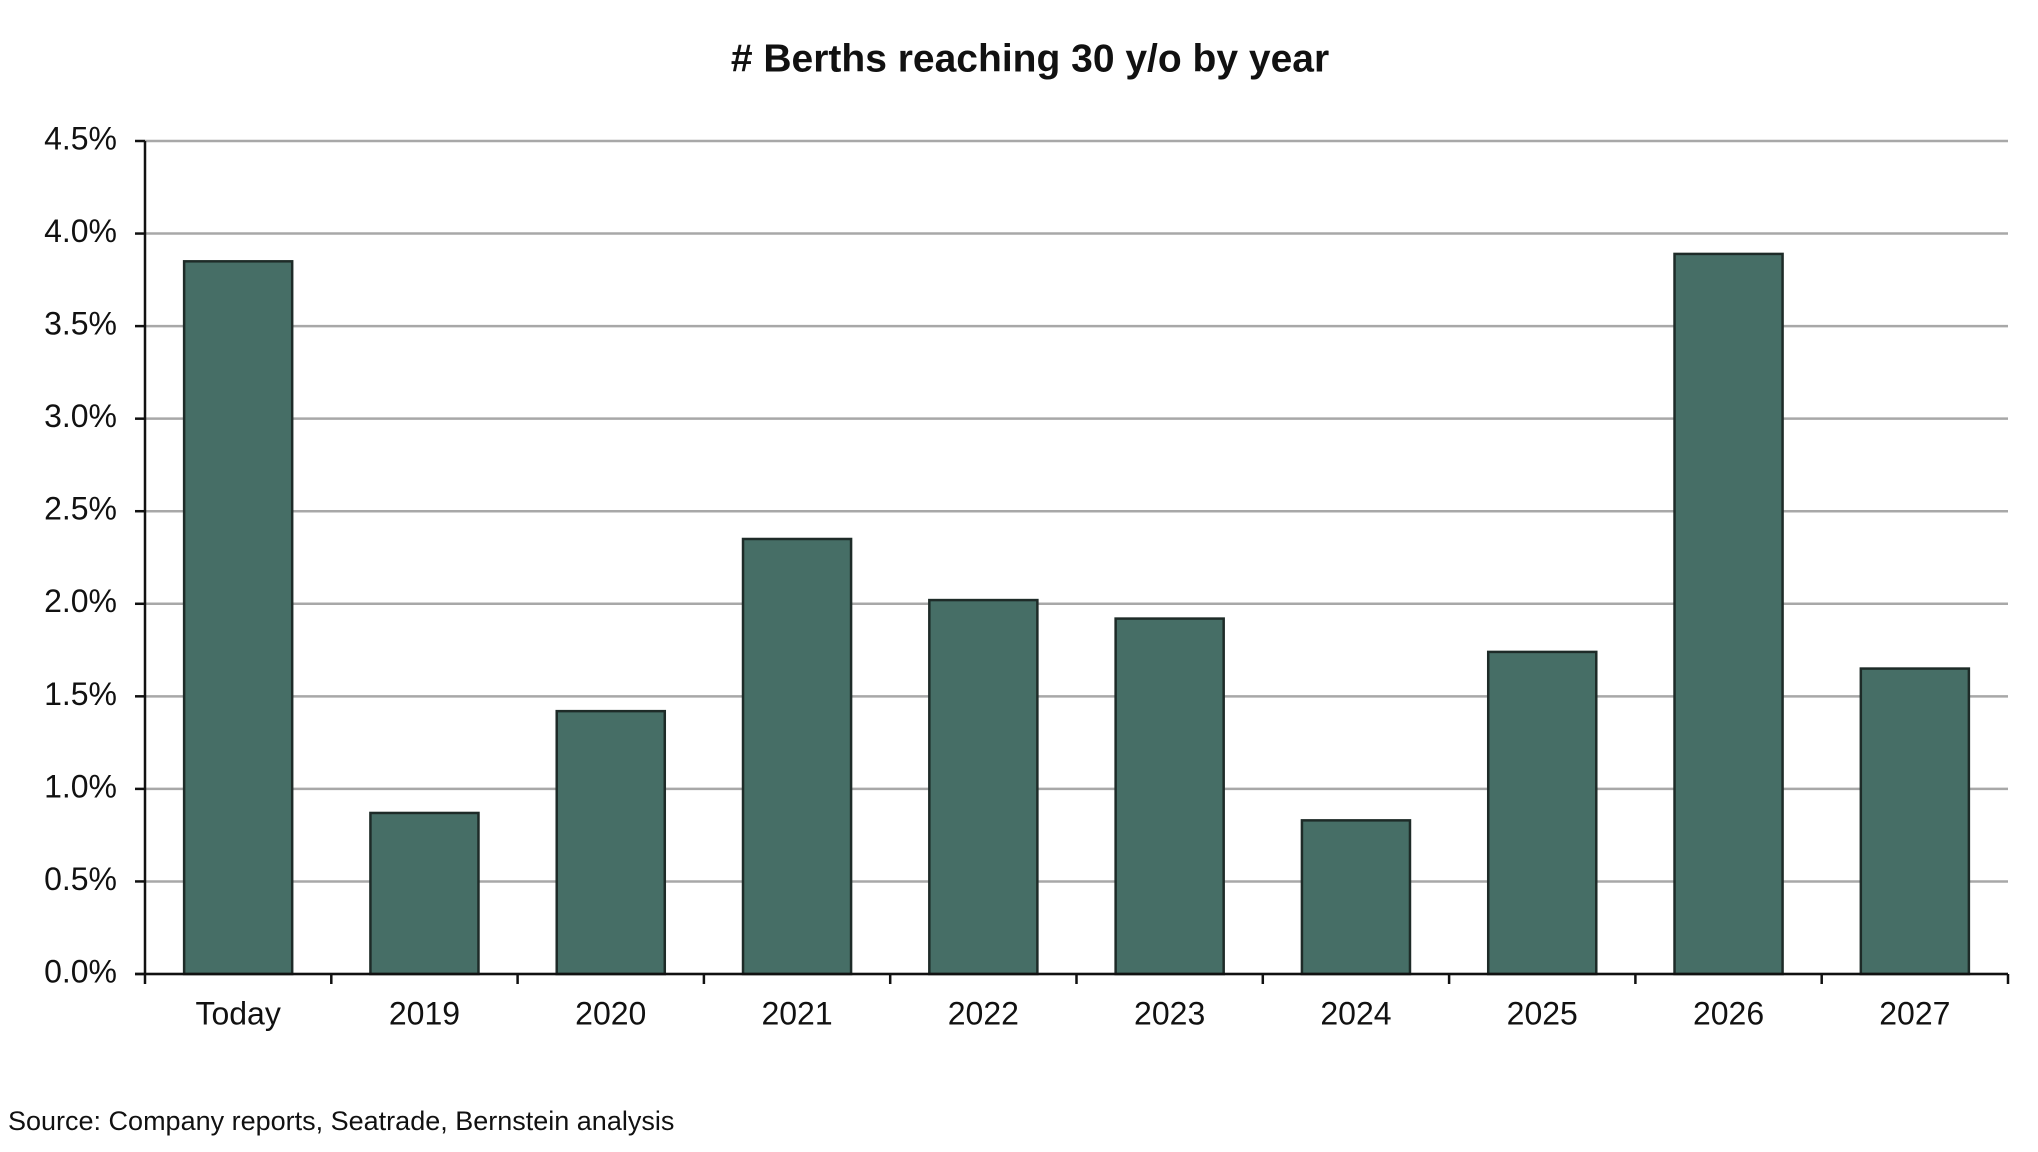 The image size is (2038, 1152). What do you see at coordinates (796, 1013) in the screenshot?
I see `x-tick-label: 2021` at bounding box center [796, 1013].